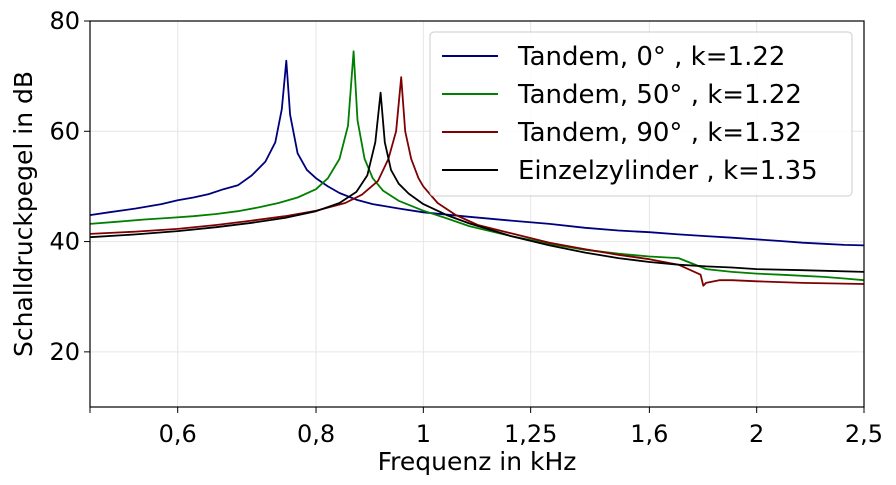 This screenshot has height=485, width=896. Describe the element at coordinates (64, 352) in the screenshot. I see `y-tick-label: 20` at that location.